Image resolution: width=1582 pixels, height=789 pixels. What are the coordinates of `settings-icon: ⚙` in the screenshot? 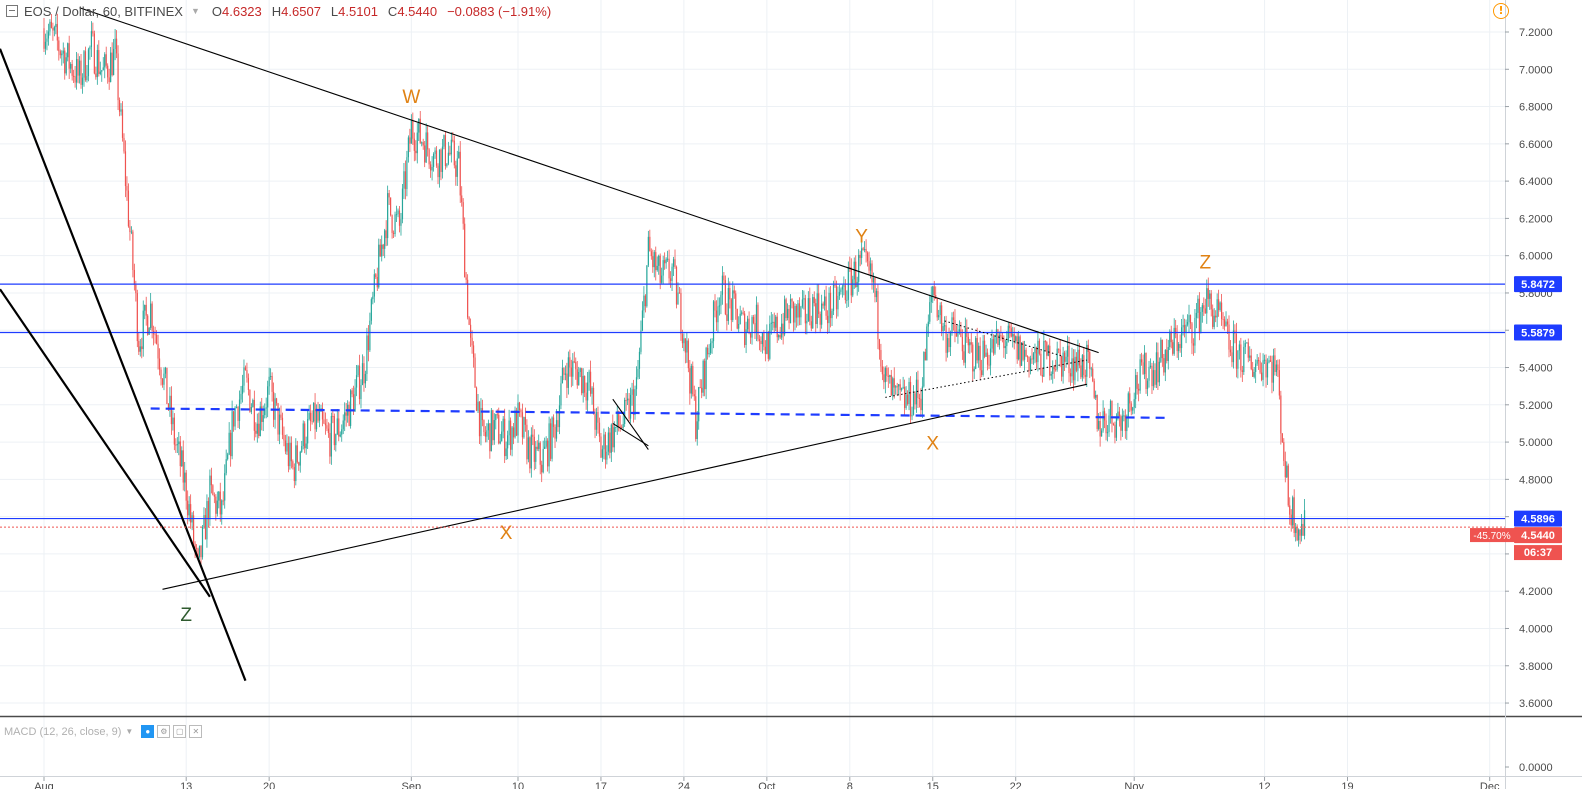 It's located at (164, 731).